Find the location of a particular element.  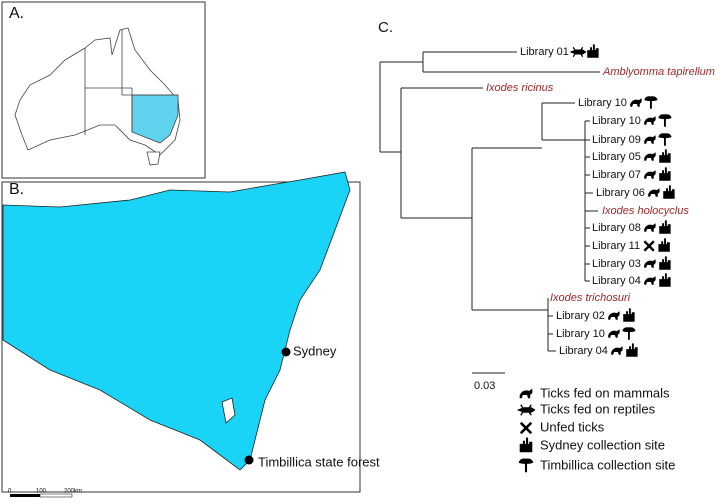

leaf-label: Library 05 is located at coordinates (616, 157).